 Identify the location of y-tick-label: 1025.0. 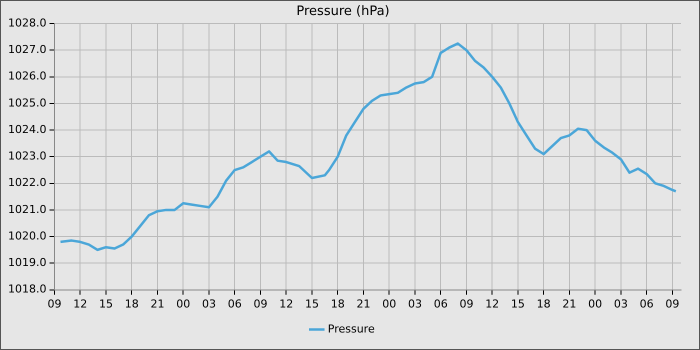
(27, 103).